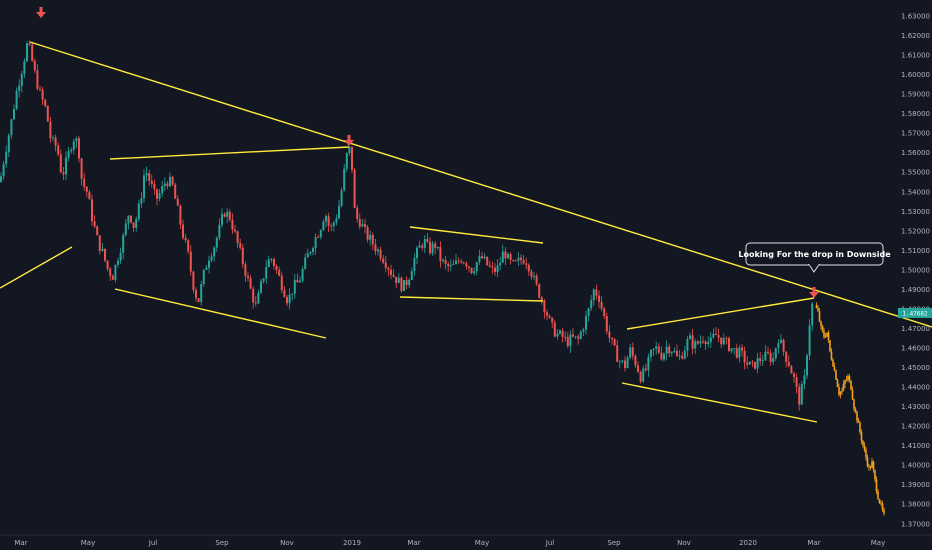  Describe the element at coordinates (476, 235) in the screenshot. I see `flag-upper-line` at that location.